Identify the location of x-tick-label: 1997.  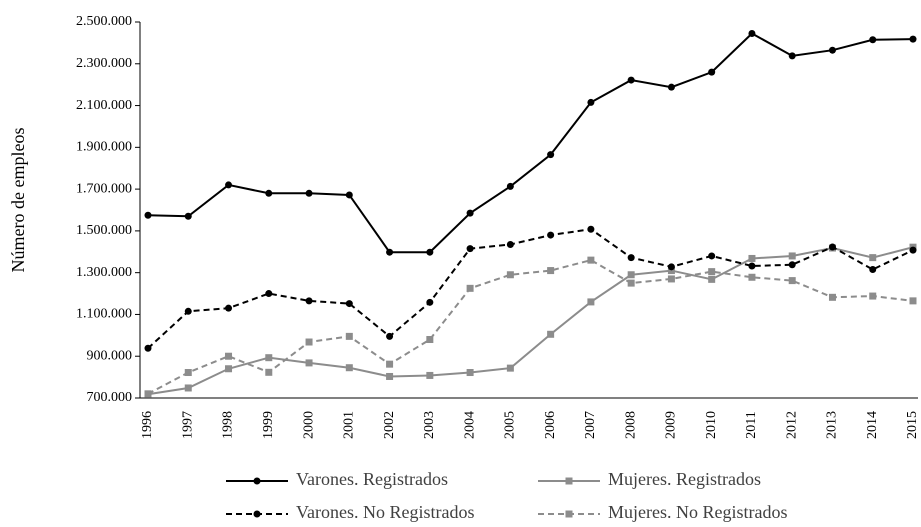
(187, 425).